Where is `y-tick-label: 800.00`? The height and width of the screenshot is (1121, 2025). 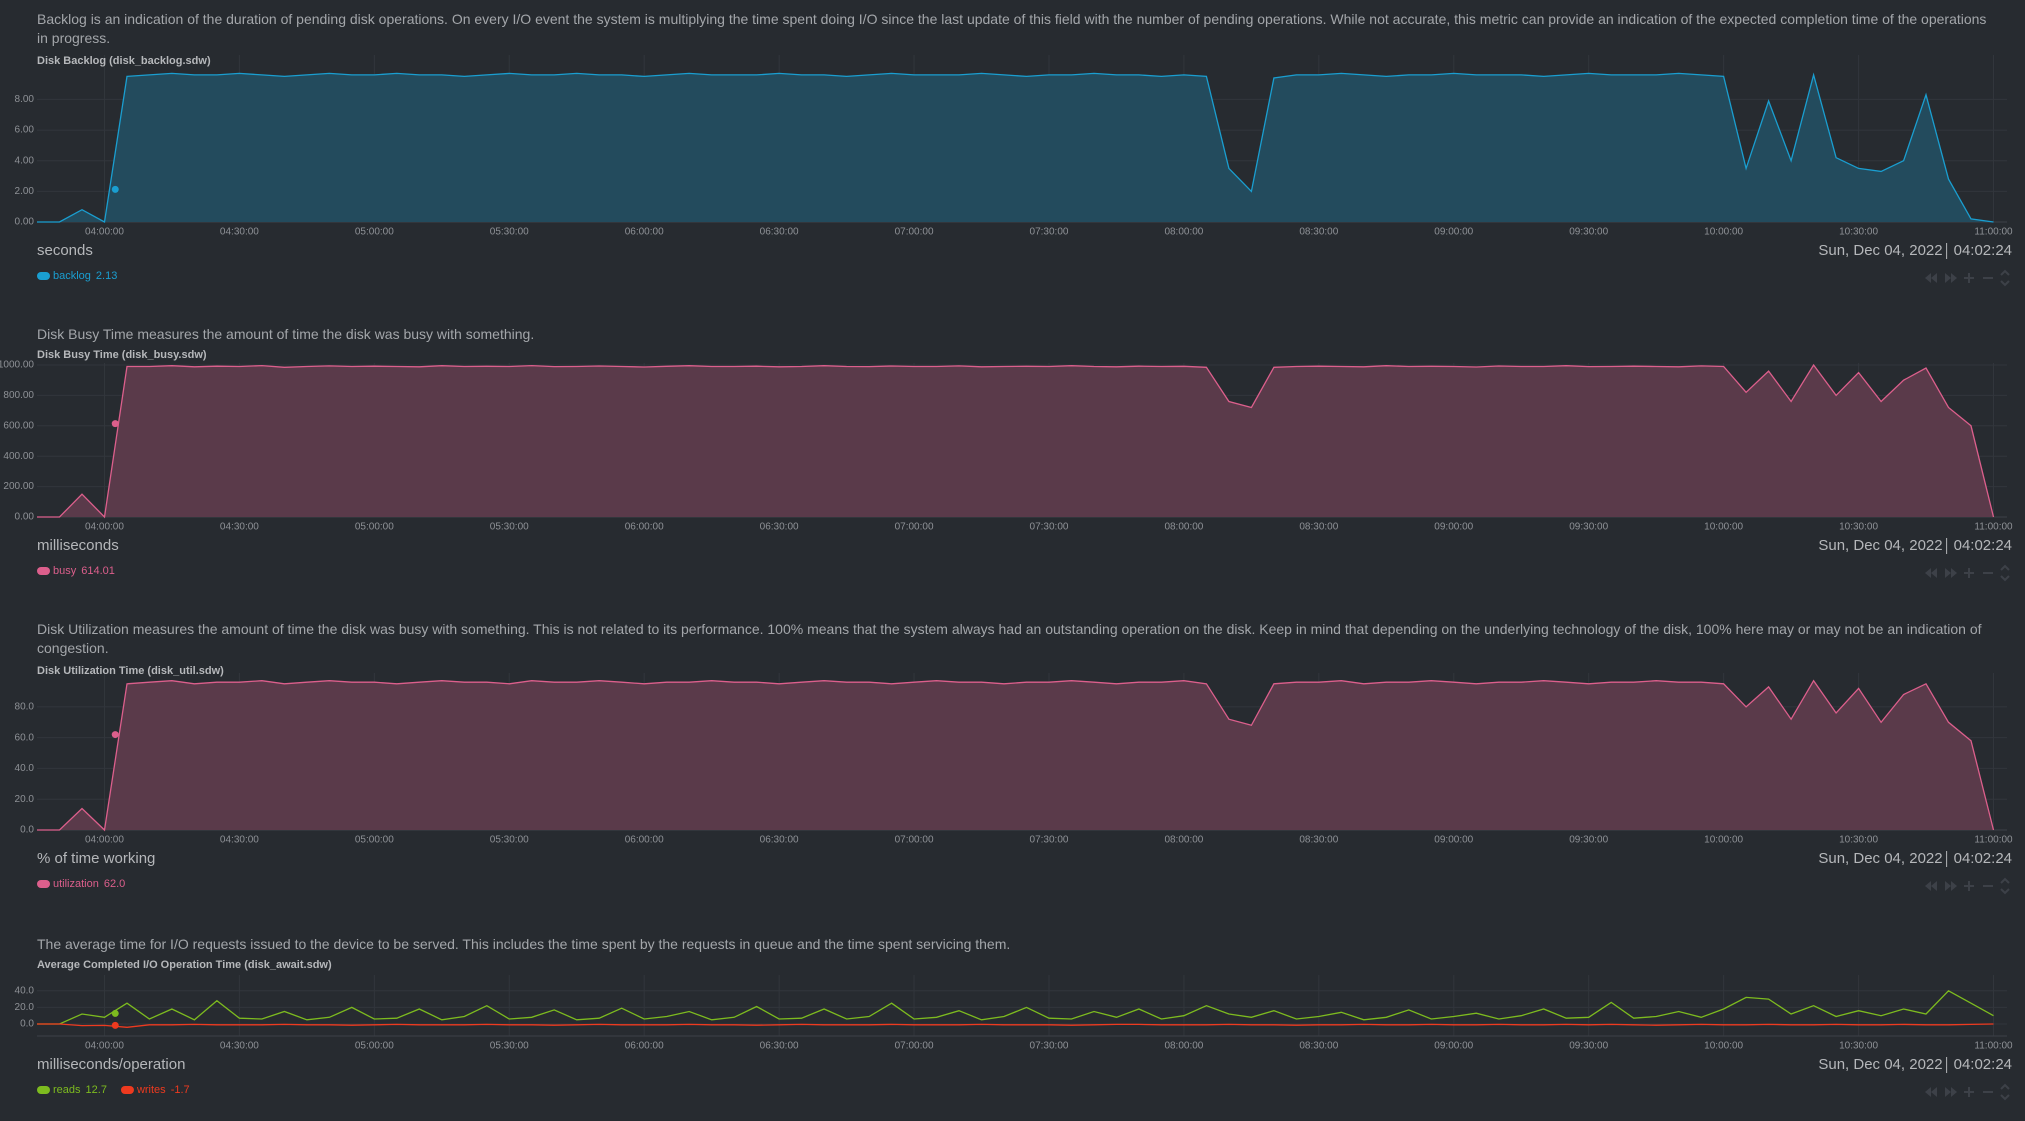
y-tick-label: 800.00 is located at coordinates (18, 395).